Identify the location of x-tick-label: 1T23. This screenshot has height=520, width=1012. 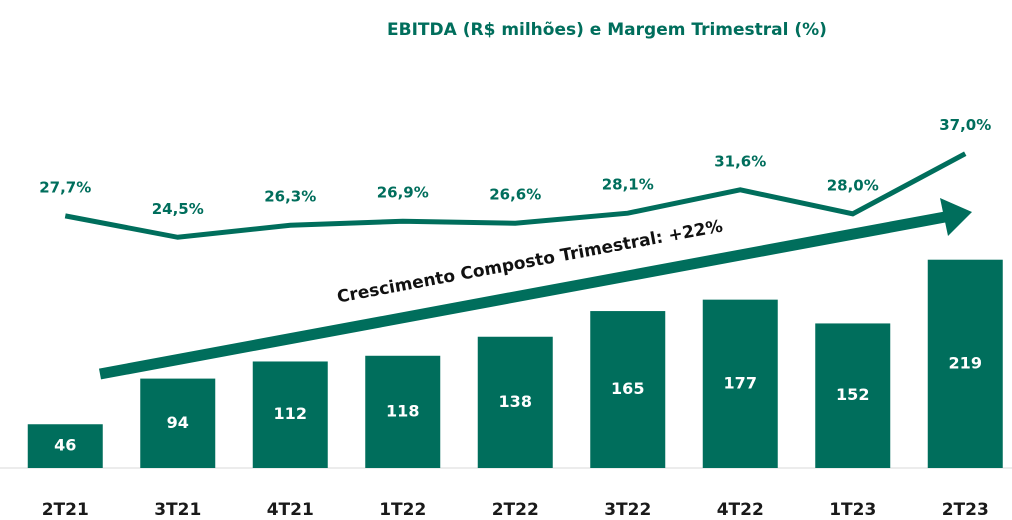
(852, 510).